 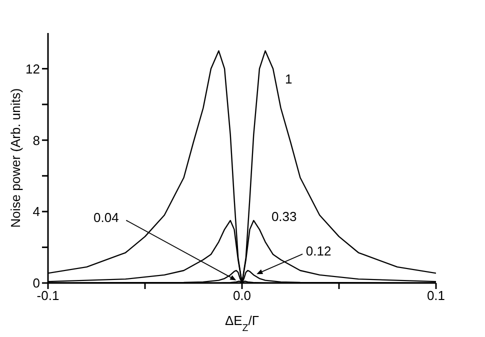 I want to click on annotation: 0.33, so click(x=284, y=216).